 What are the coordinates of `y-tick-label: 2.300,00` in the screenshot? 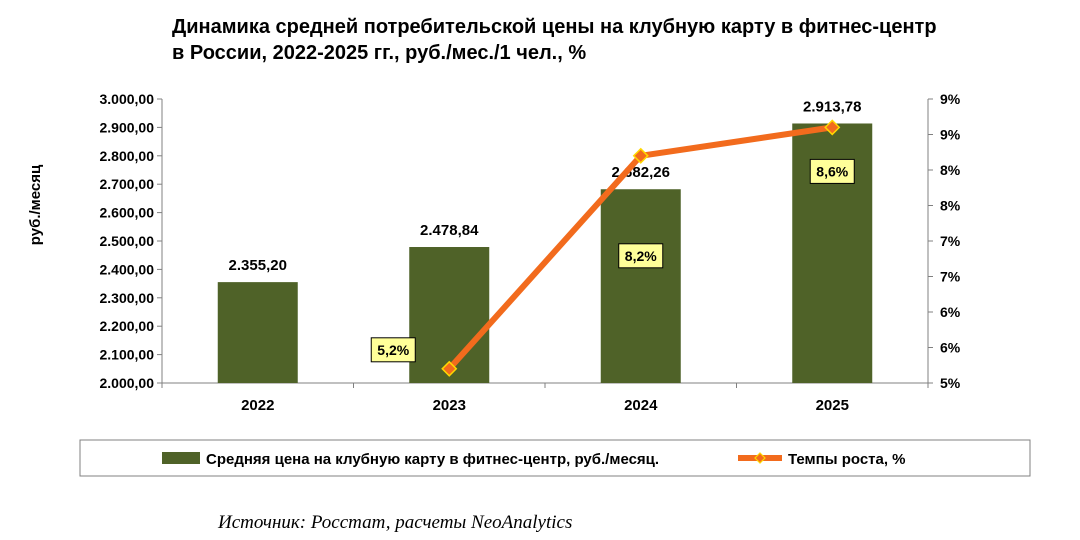 It's located at (127, 298).